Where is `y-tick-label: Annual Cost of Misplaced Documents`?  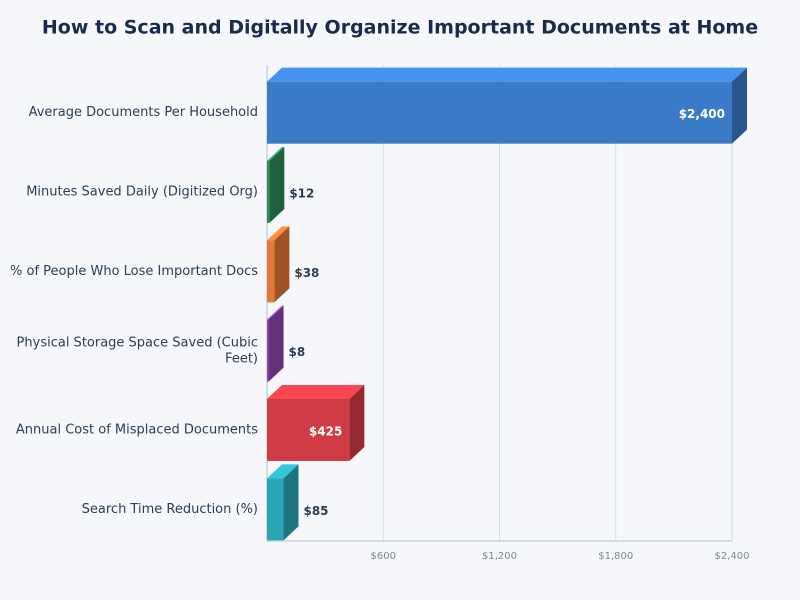
y-tick-label: Annual Cost of Misplaced Documents is located at coordinates (137, 430).